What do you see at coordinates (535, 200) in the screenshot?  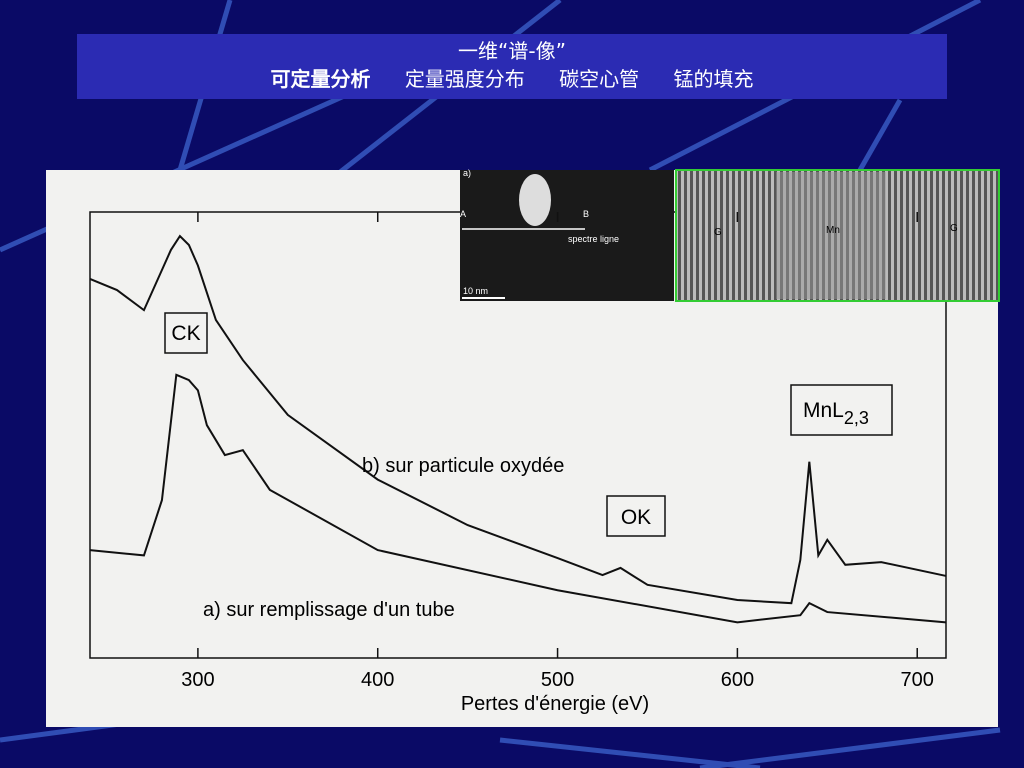 I see `inset-particle` at bounding box center [535, 200].